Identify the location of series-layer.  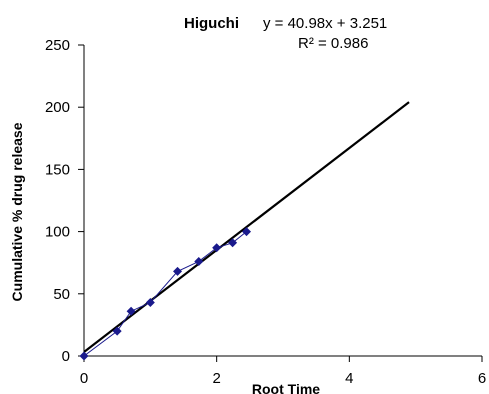
(165, 294).